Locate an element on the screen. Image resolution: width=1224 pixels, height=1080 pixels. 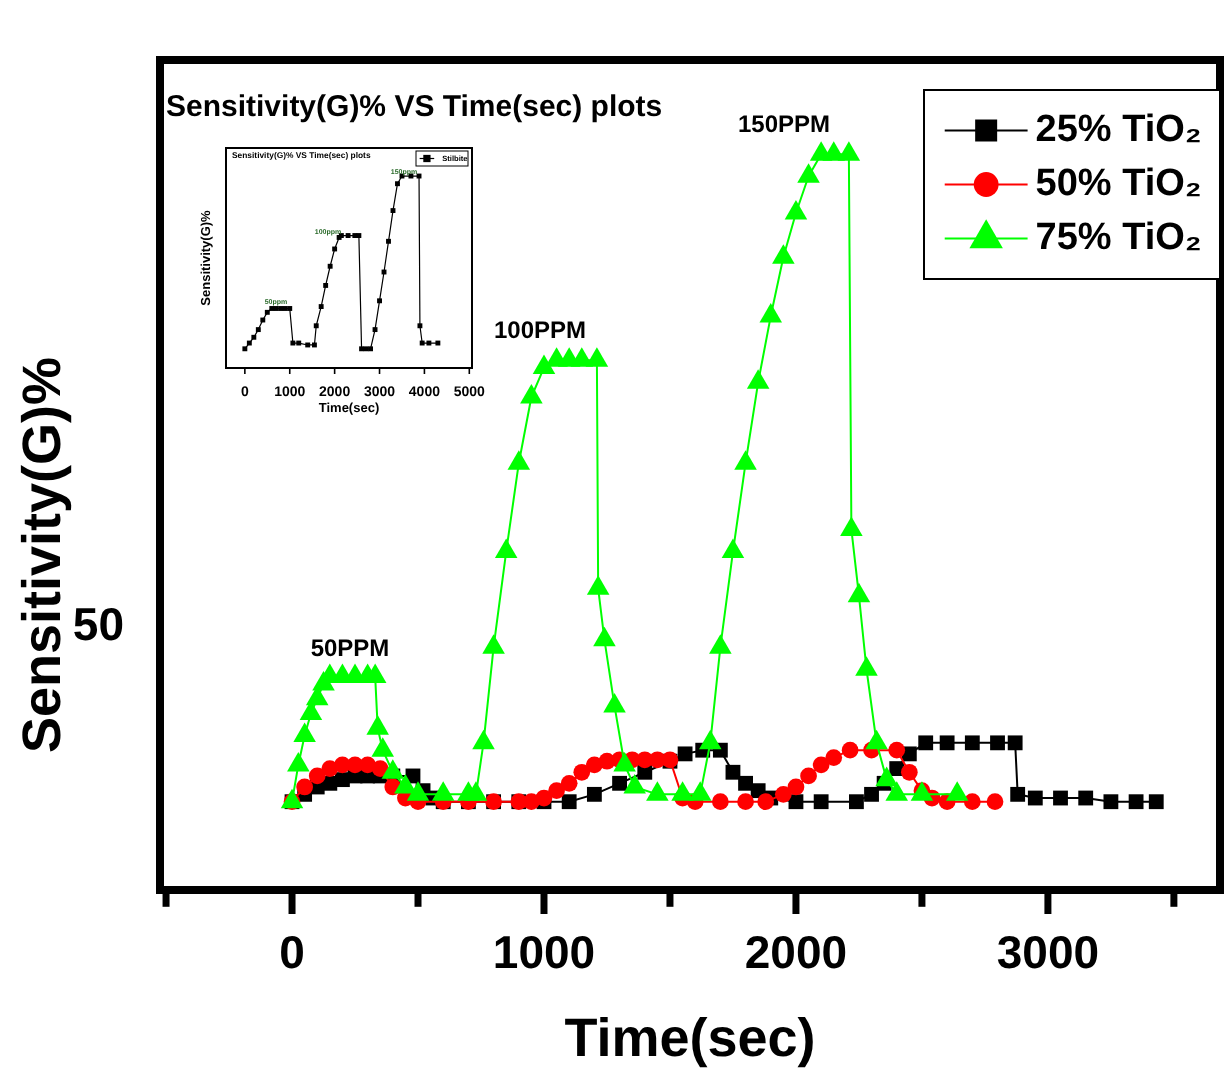
chart-title: Sensitivity(G)% VS Time(sec) plots is located at coordinates (414, 107).